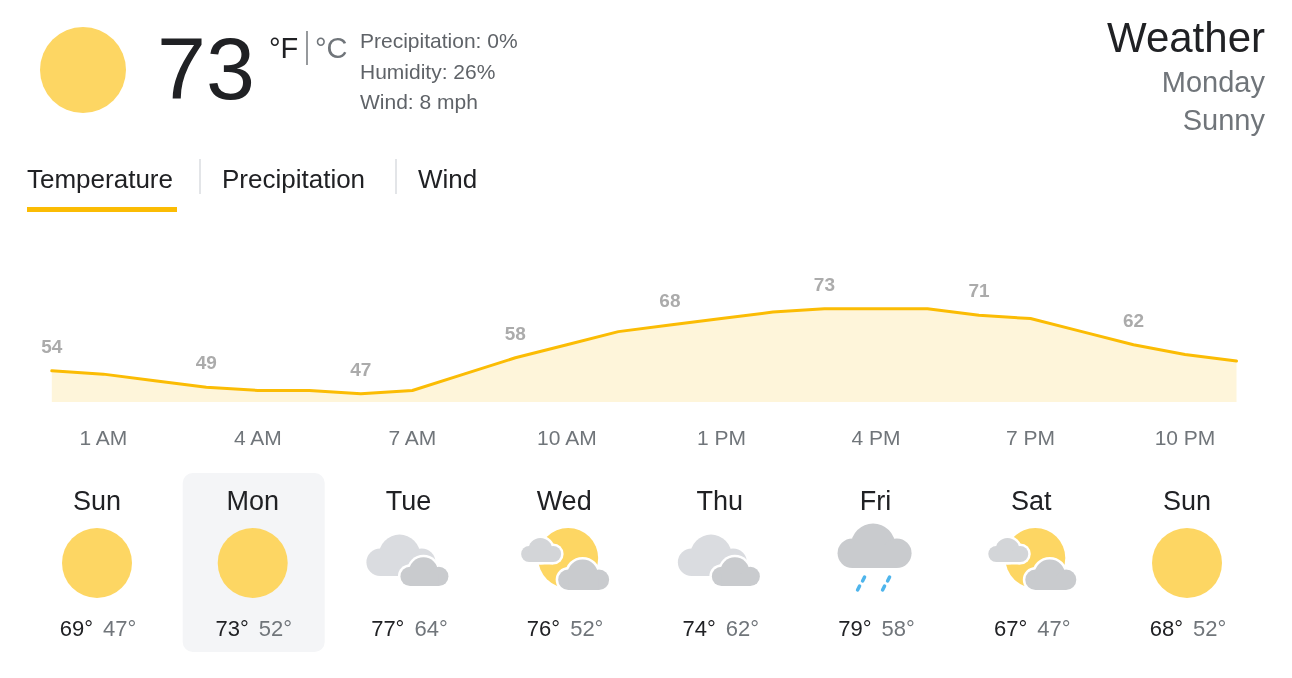 Image resolution: width=1292 pixels, height=678 pixels. What do you see at coordinates (1224, 120) in the screenshot?
I see `text: Sunny` at bounding box center [1224, 120].